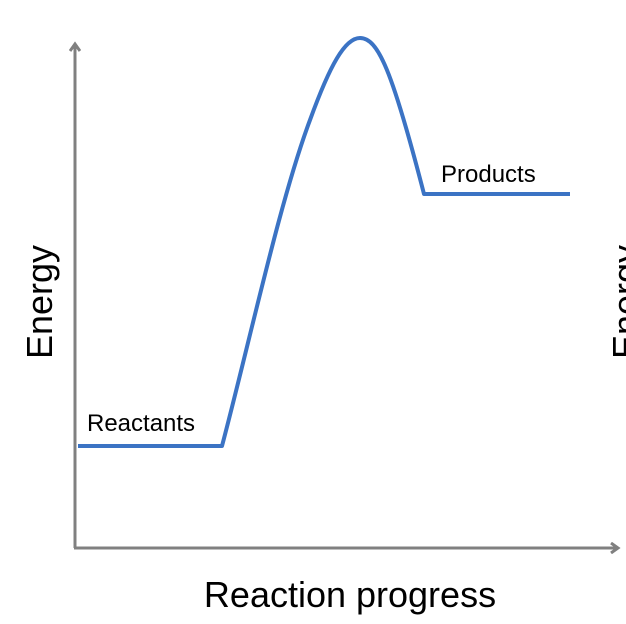 The height and width of the screenshot is (624, 626). I want to click on right-partial-label: Energy, so click(615, 302).